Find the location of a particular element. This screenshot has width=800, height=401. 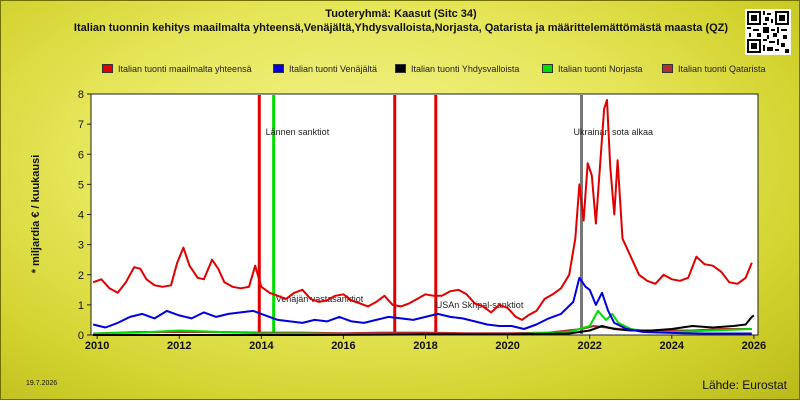

event-label-1: Lännen sanktiot is located at coordinates (298, 132).